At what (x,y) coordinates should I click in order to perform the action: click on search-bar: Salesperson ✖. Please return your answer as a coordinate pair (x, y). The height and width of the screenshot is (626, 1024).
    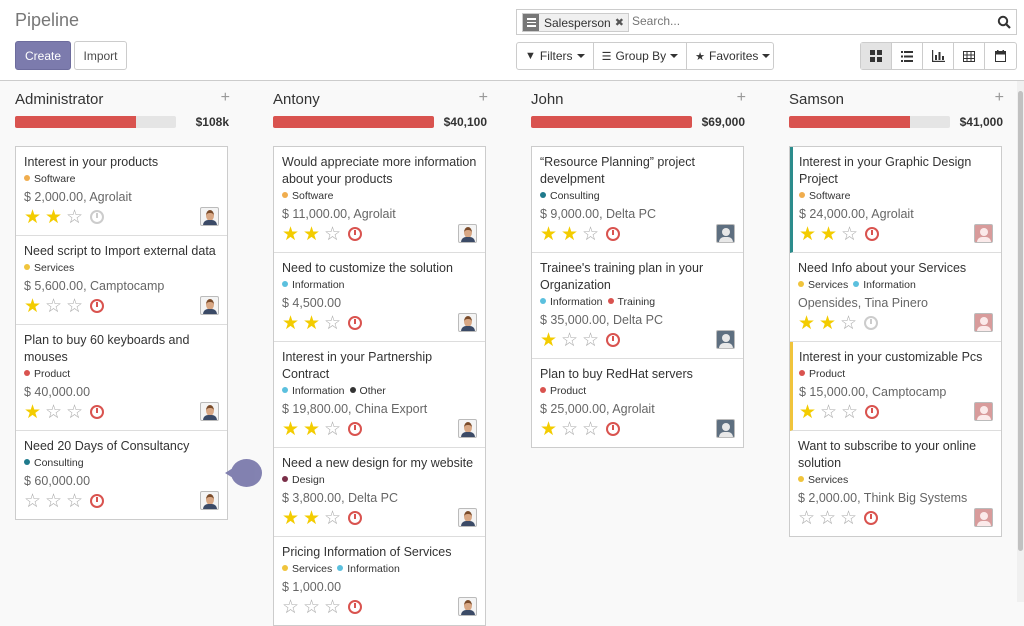
    Looking at the image, I should click on (766, 22).